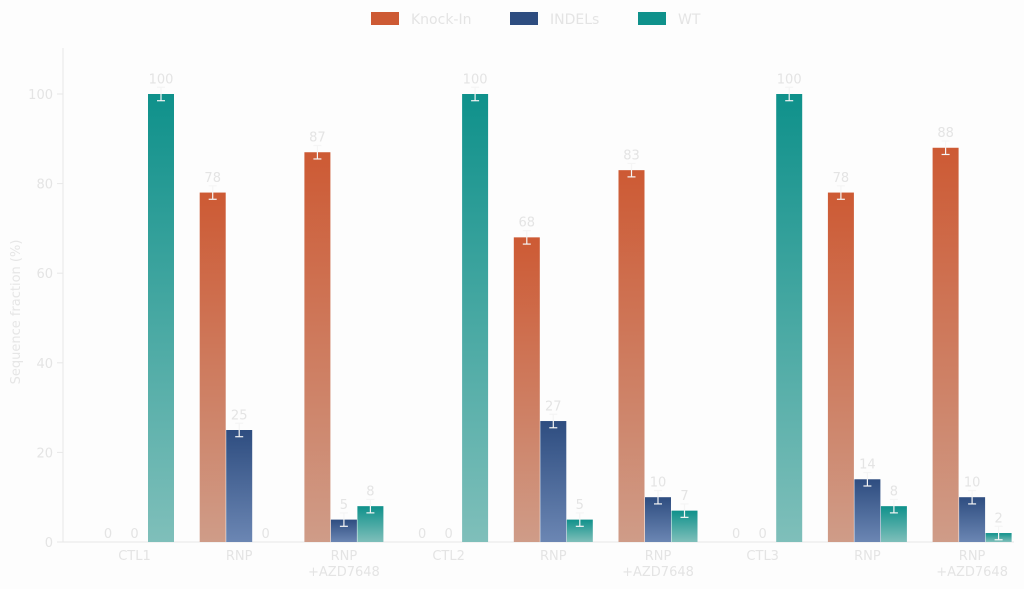 The height and width of the screenshot is (589, 1024). Describe the element at coordinates (574, 20) in the screenshot. I see `legend-label: INDELs` at that location.